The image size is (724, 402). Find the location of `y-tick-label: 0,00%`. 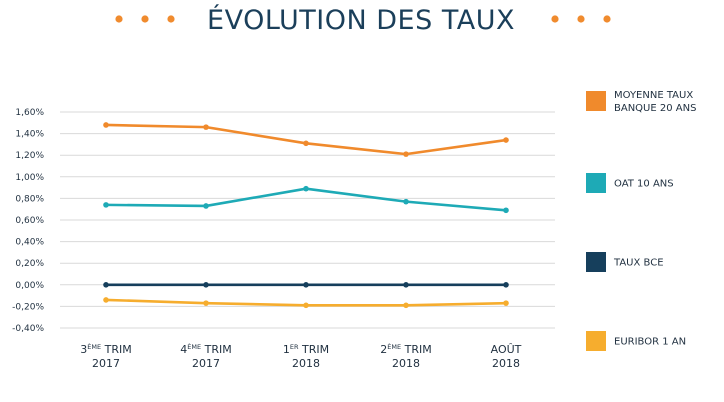

y-tick-label: 0,00% is located at coordinates (29, 286).